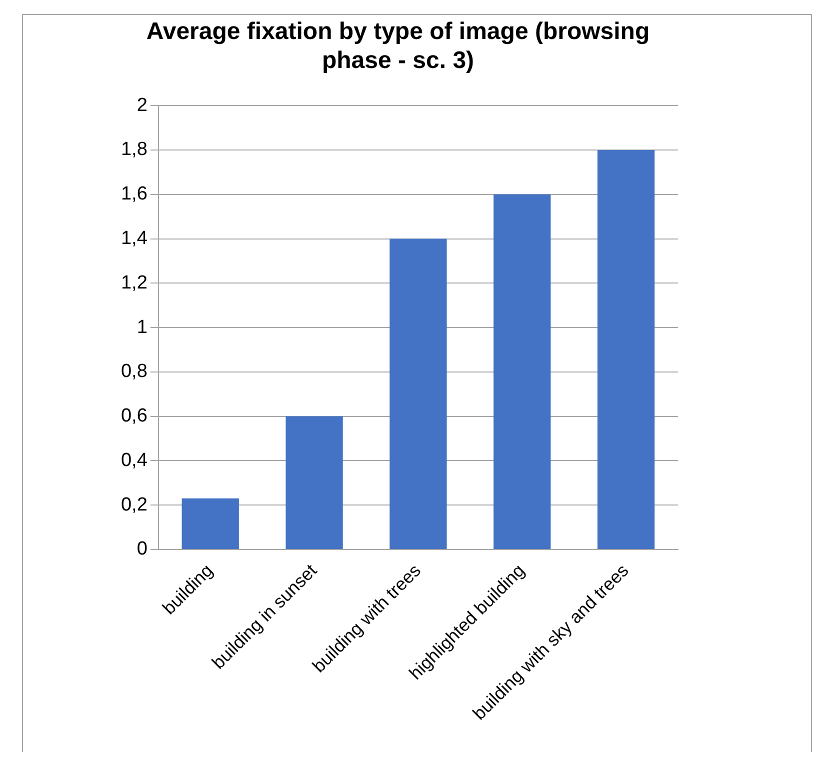 The width and height of the screenshot is (826, 764). What do you see at coordinates (134, 505) in the screenshot?
I see `y-tick-label: 0,2` at bounding box center [134, 505].